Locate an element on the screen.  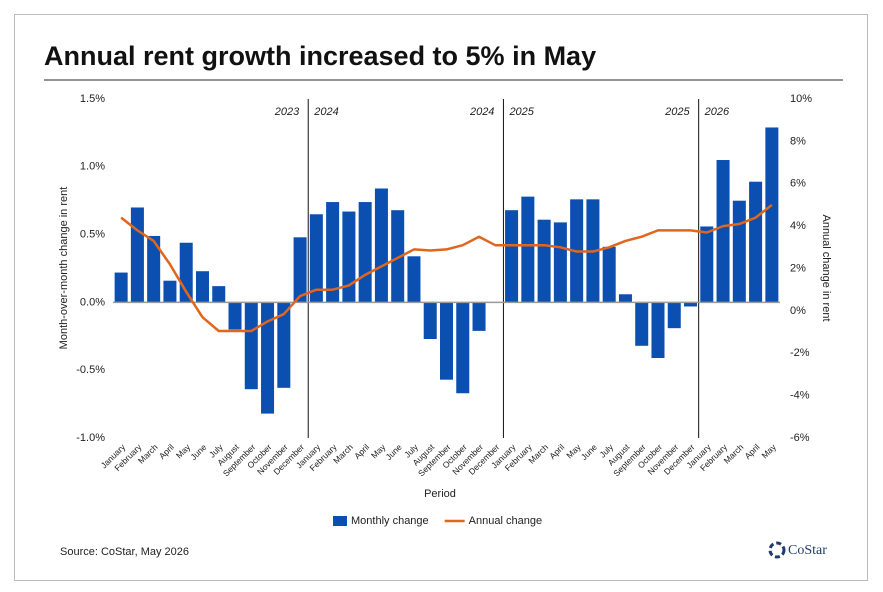
y2-tick-label: 6% is located at coordinates (798, 184).